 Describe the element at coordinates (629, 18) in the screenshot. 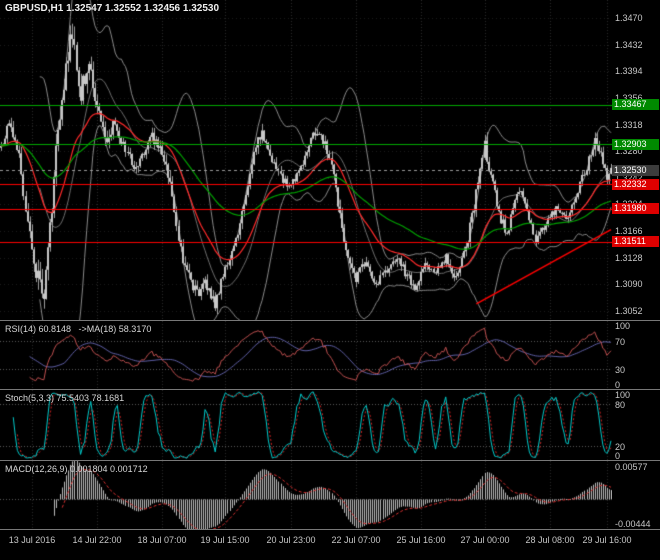

I see `price-scale-label: 1.3470` at that location.